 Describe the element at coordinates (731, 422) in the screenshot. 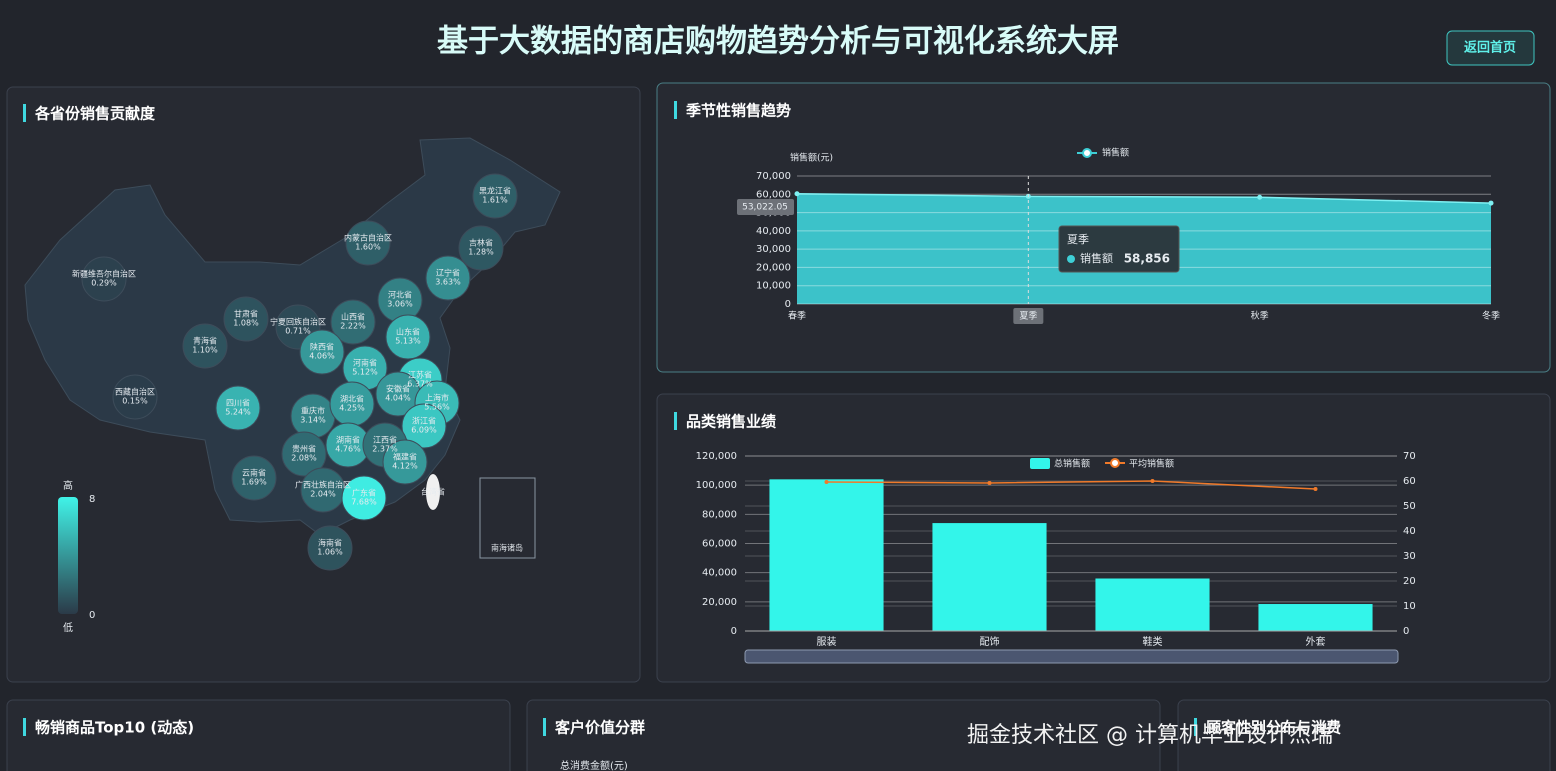

I see `panel-title: 品类销售业绩` at that location.